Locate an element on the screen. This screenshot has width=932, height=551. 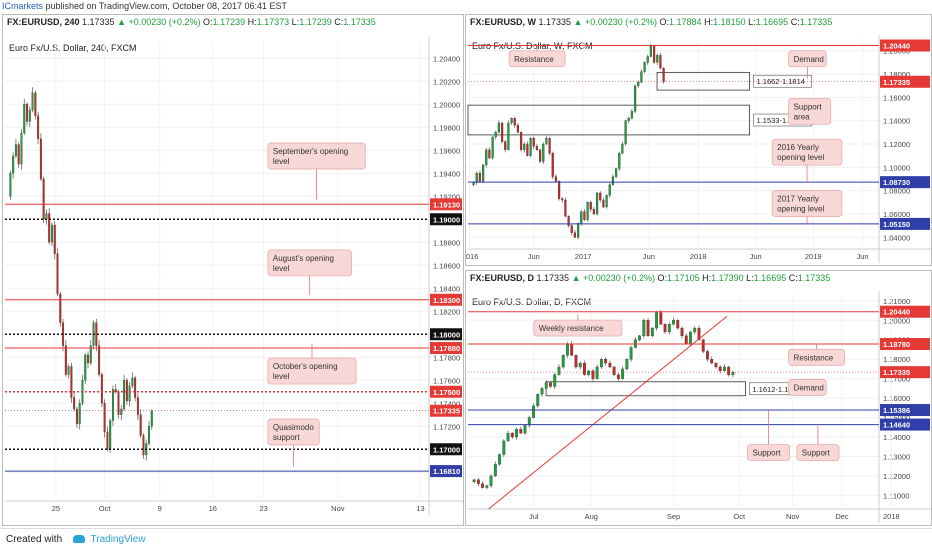
y-tick-label: 1.19600 is located at coordinates (446, 150).